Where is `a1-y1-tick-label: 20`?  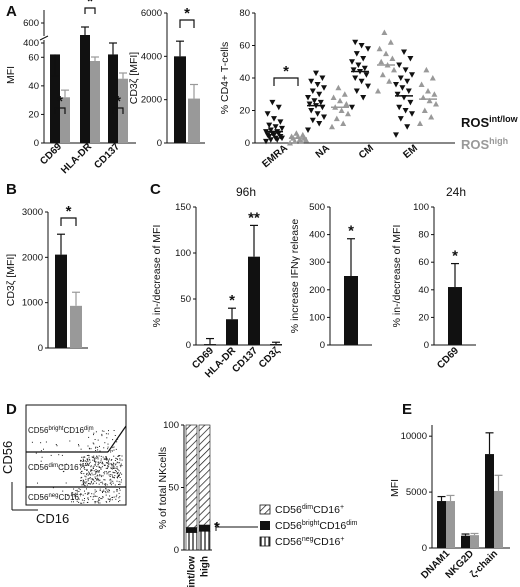 a1-y1-tick-label: 20 is located at coordinates (33, 114).